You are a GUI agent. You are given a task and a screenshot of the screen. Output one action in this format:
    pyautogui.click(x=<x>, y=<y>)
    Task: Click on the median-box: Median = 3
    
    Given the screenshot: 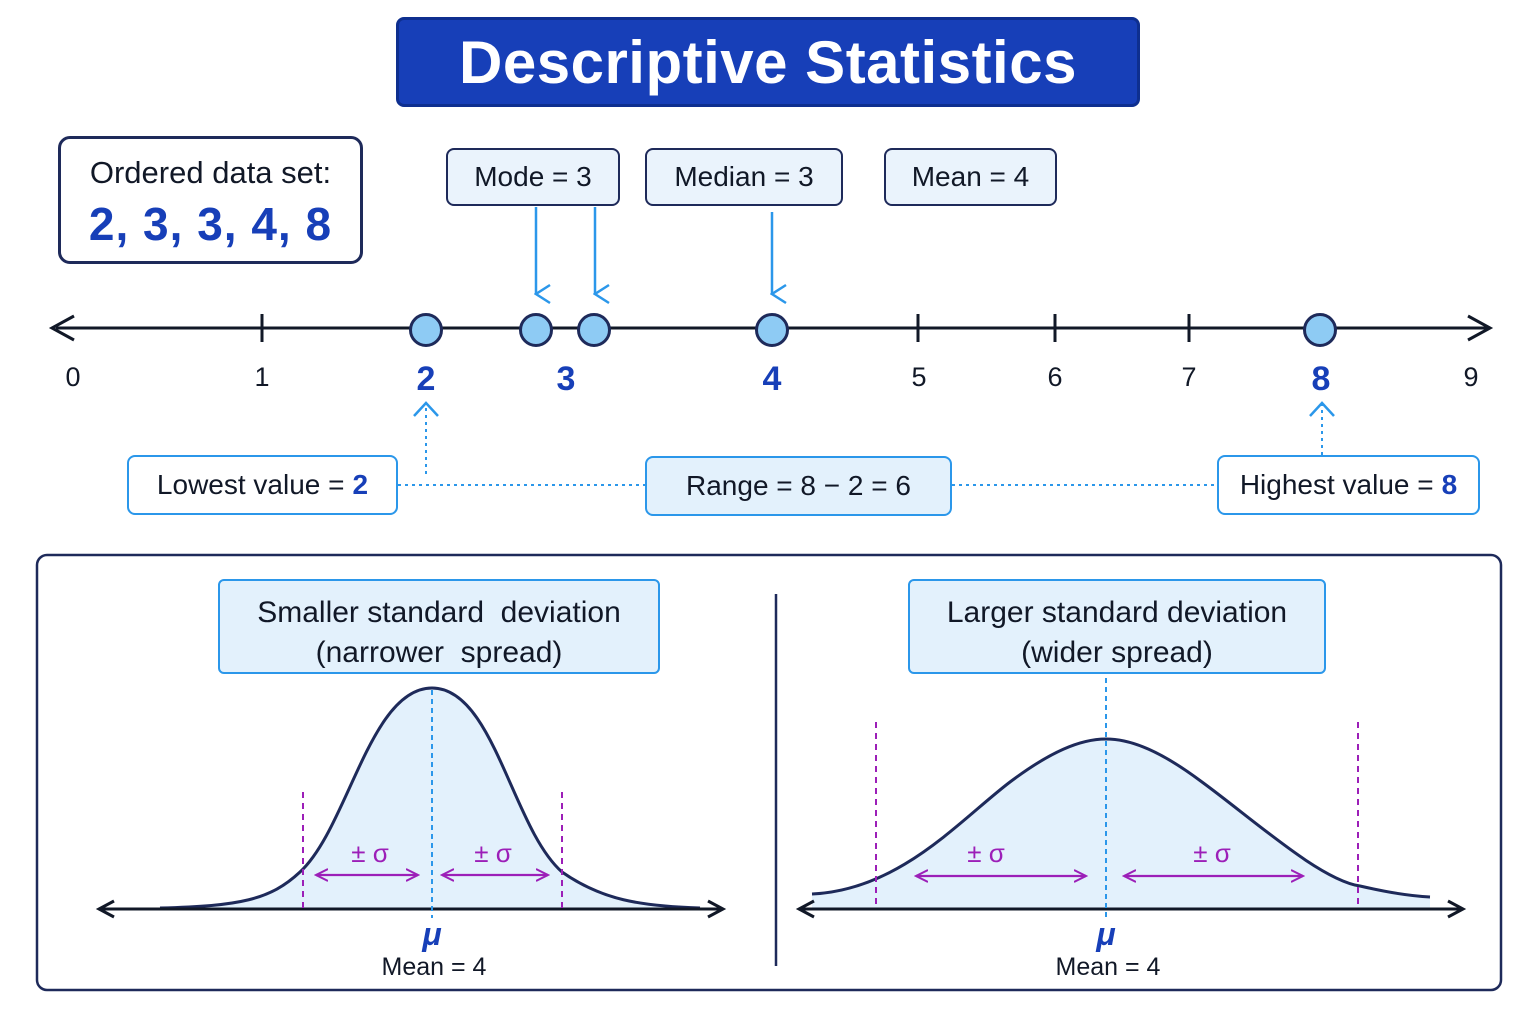 What is the action you would take?
    pyautogui.click(x=744, y=177)
    